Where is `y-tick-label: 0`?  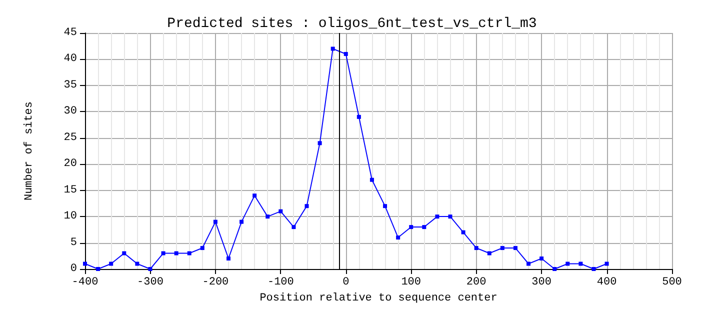
y-tick-label: 0 is located at coordinates (73, 269).